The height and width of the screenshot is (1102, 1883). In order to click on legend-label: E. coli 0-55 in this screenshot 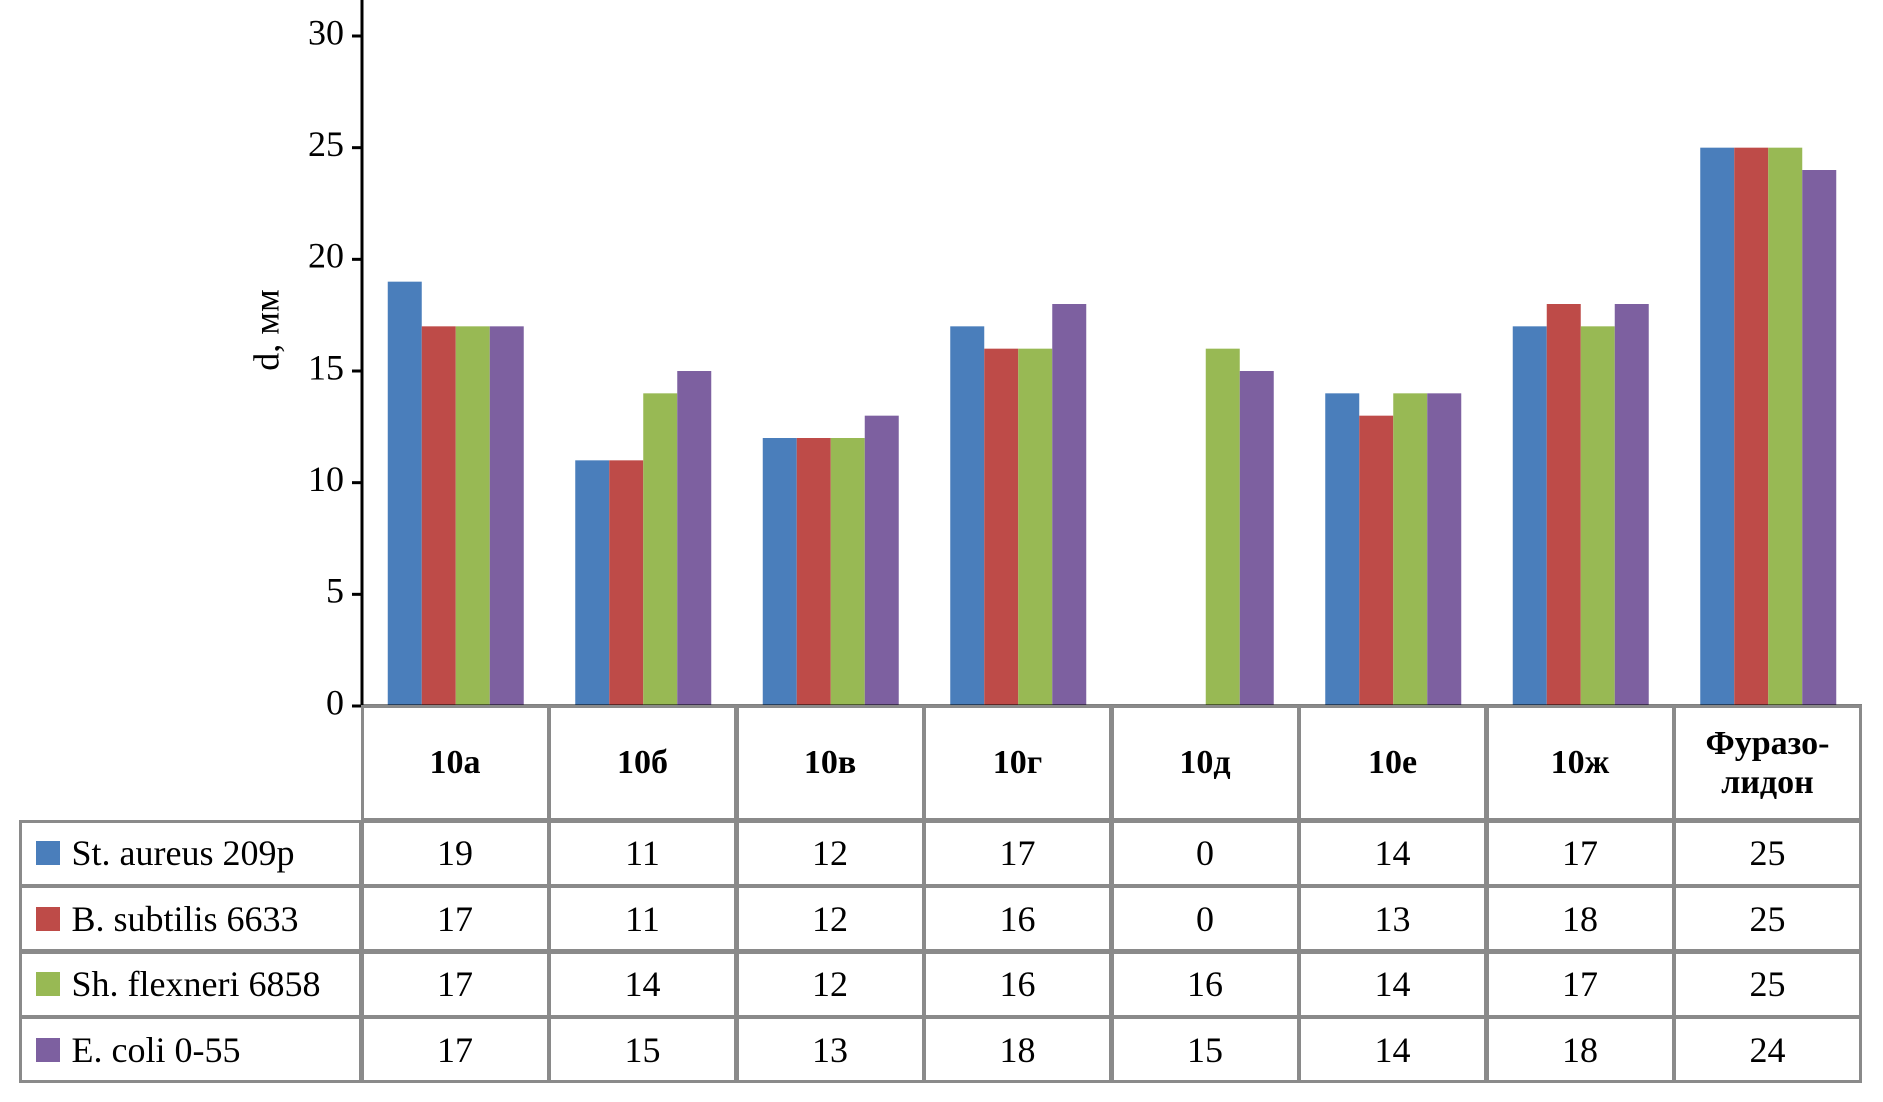, I will do `click(156, 1049)`.